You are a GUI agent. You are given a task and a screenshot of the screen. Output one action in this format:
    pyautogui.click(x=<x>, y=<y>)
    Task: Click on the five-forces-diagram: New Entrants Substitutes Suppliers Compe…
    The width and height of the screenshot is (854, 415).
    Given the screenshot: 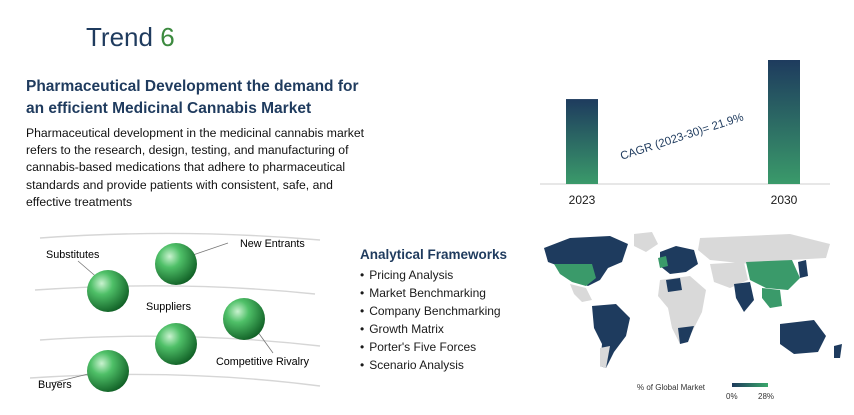 What is the action you would take?
    pyautogui.click(x=175, y=312)
    